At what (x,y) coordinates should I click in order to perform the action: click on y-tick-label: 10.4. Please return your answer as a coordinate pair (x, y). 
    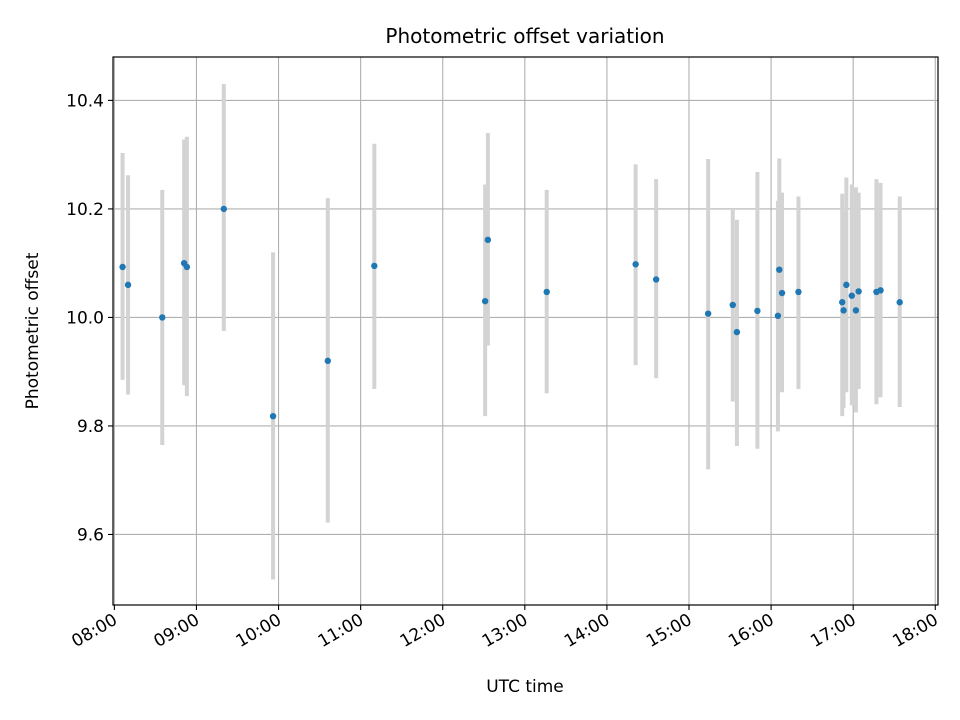
    Looking at the image, I should click on (85, 101).